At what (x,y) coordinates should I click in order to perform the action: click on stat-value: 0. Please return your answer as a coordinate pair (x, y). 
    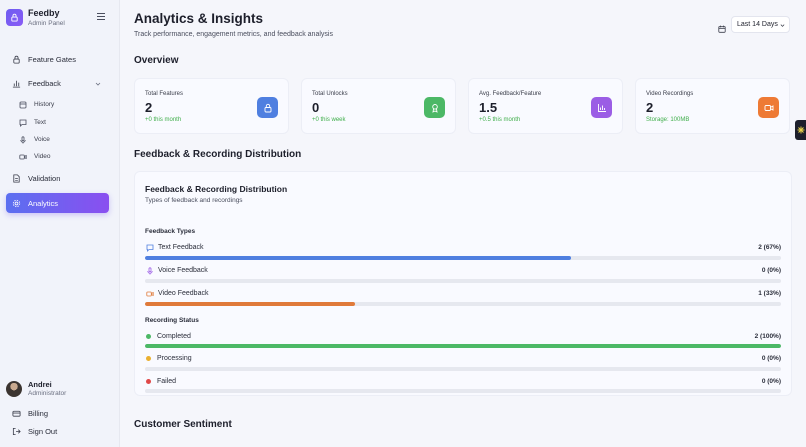
    Looking at the image, I should click on (316, 107).